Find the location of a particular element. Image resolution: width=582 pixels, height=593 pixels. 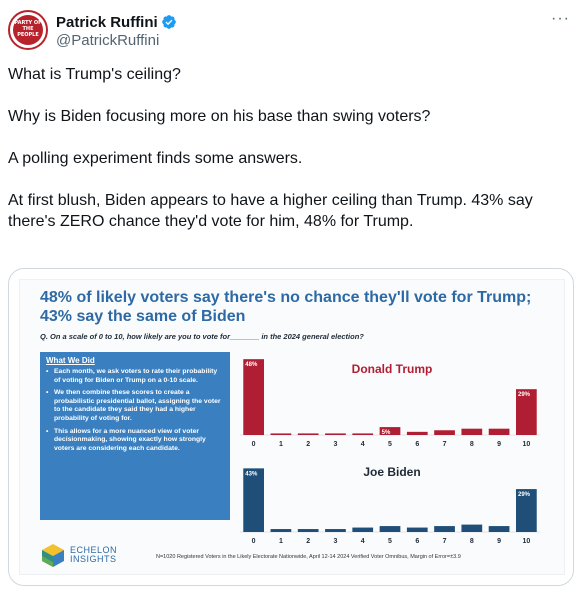

tweet-paragraph: What is Trump's ceiling? is located at coordinates (94, 74).